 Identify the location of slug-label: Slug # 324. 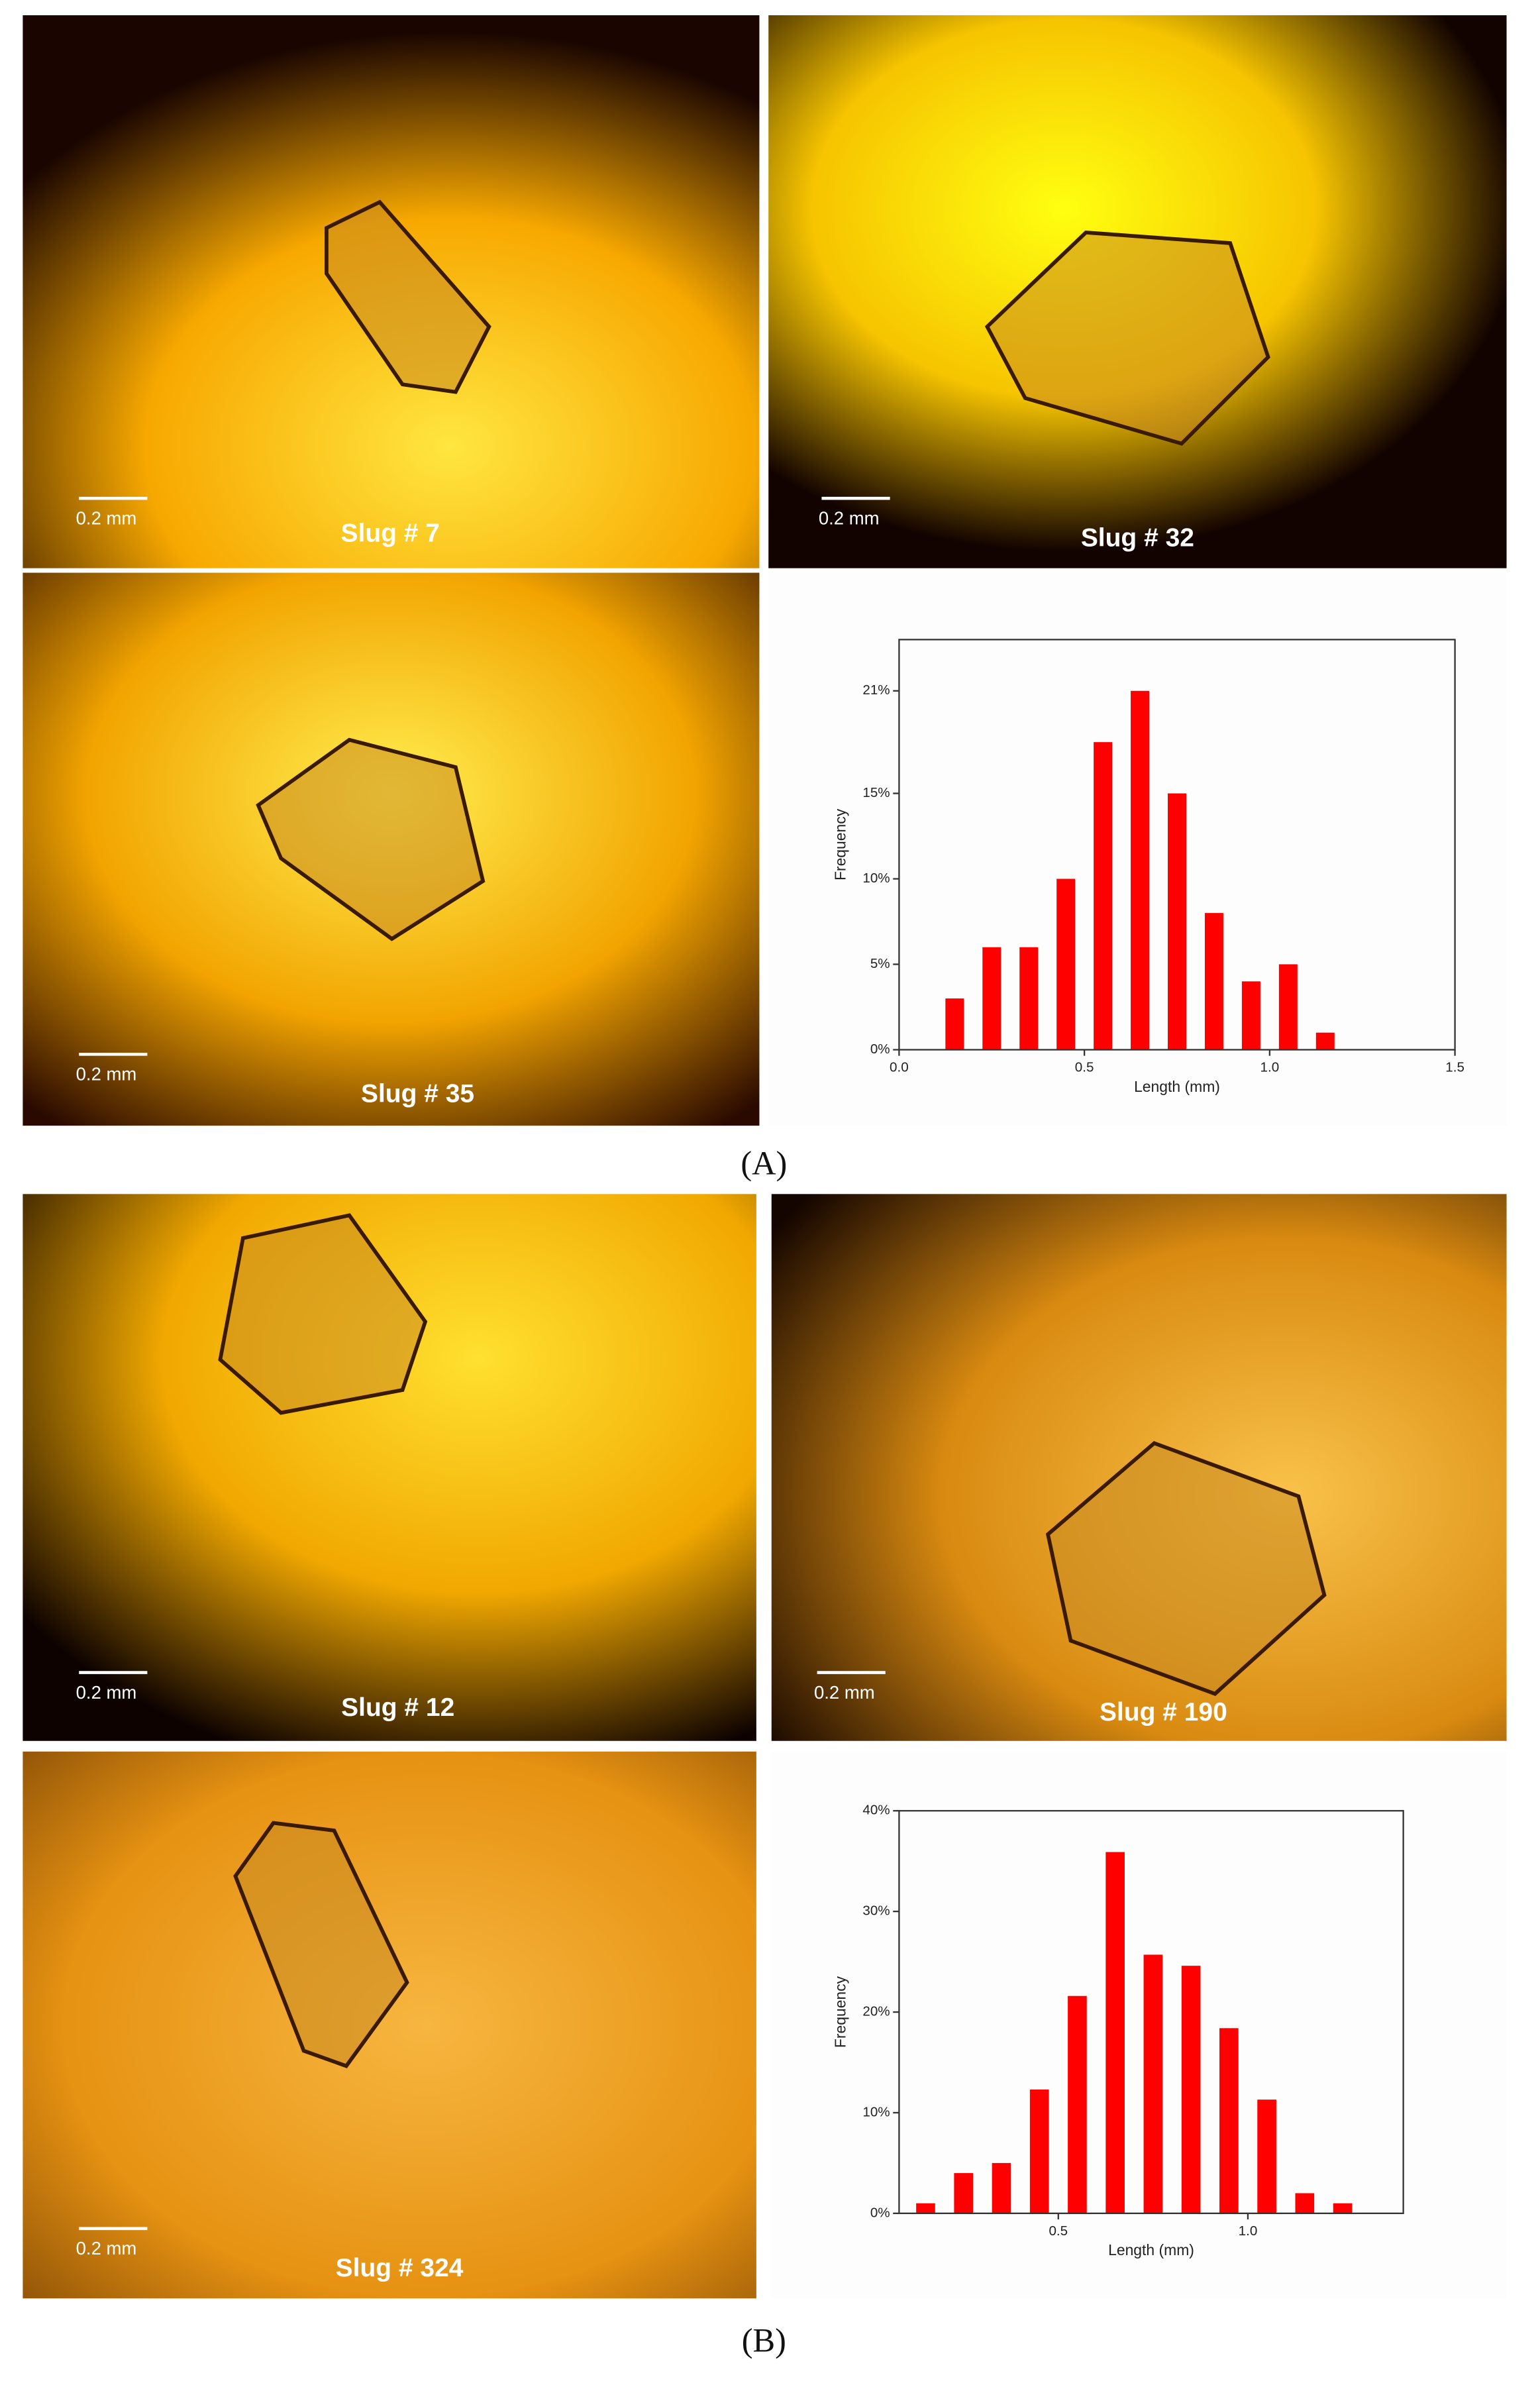
(400, 2268).